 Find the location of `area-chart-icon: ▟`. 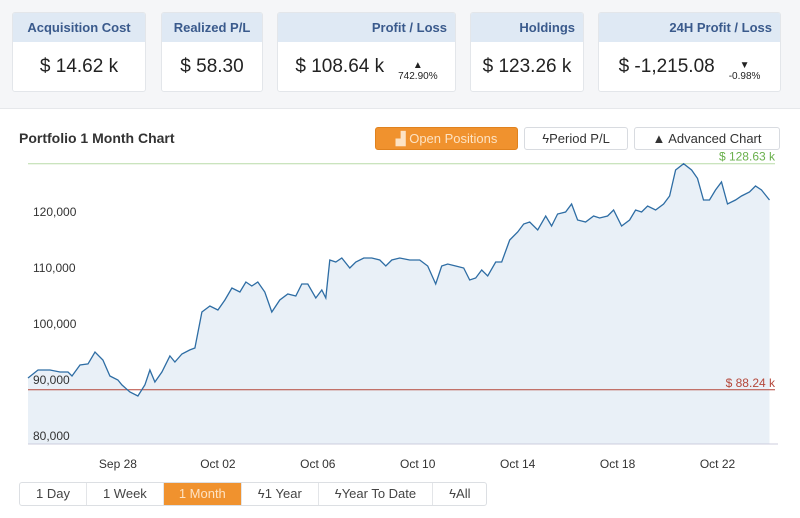

area-chart-icon: ▟ is located at coordinates (402, 138).